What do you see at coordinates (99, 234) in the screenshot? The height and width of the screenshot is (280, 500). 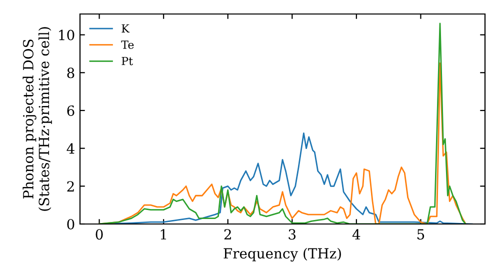 I see `x-tick-label: 0` at bounding box center [99, 234].